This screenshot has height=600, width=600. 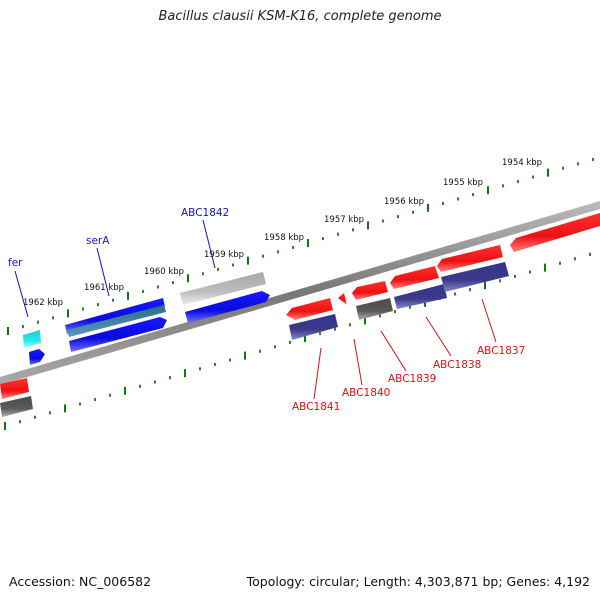 I want to click on gene-fer-cyan, so click(x=32, y=339).